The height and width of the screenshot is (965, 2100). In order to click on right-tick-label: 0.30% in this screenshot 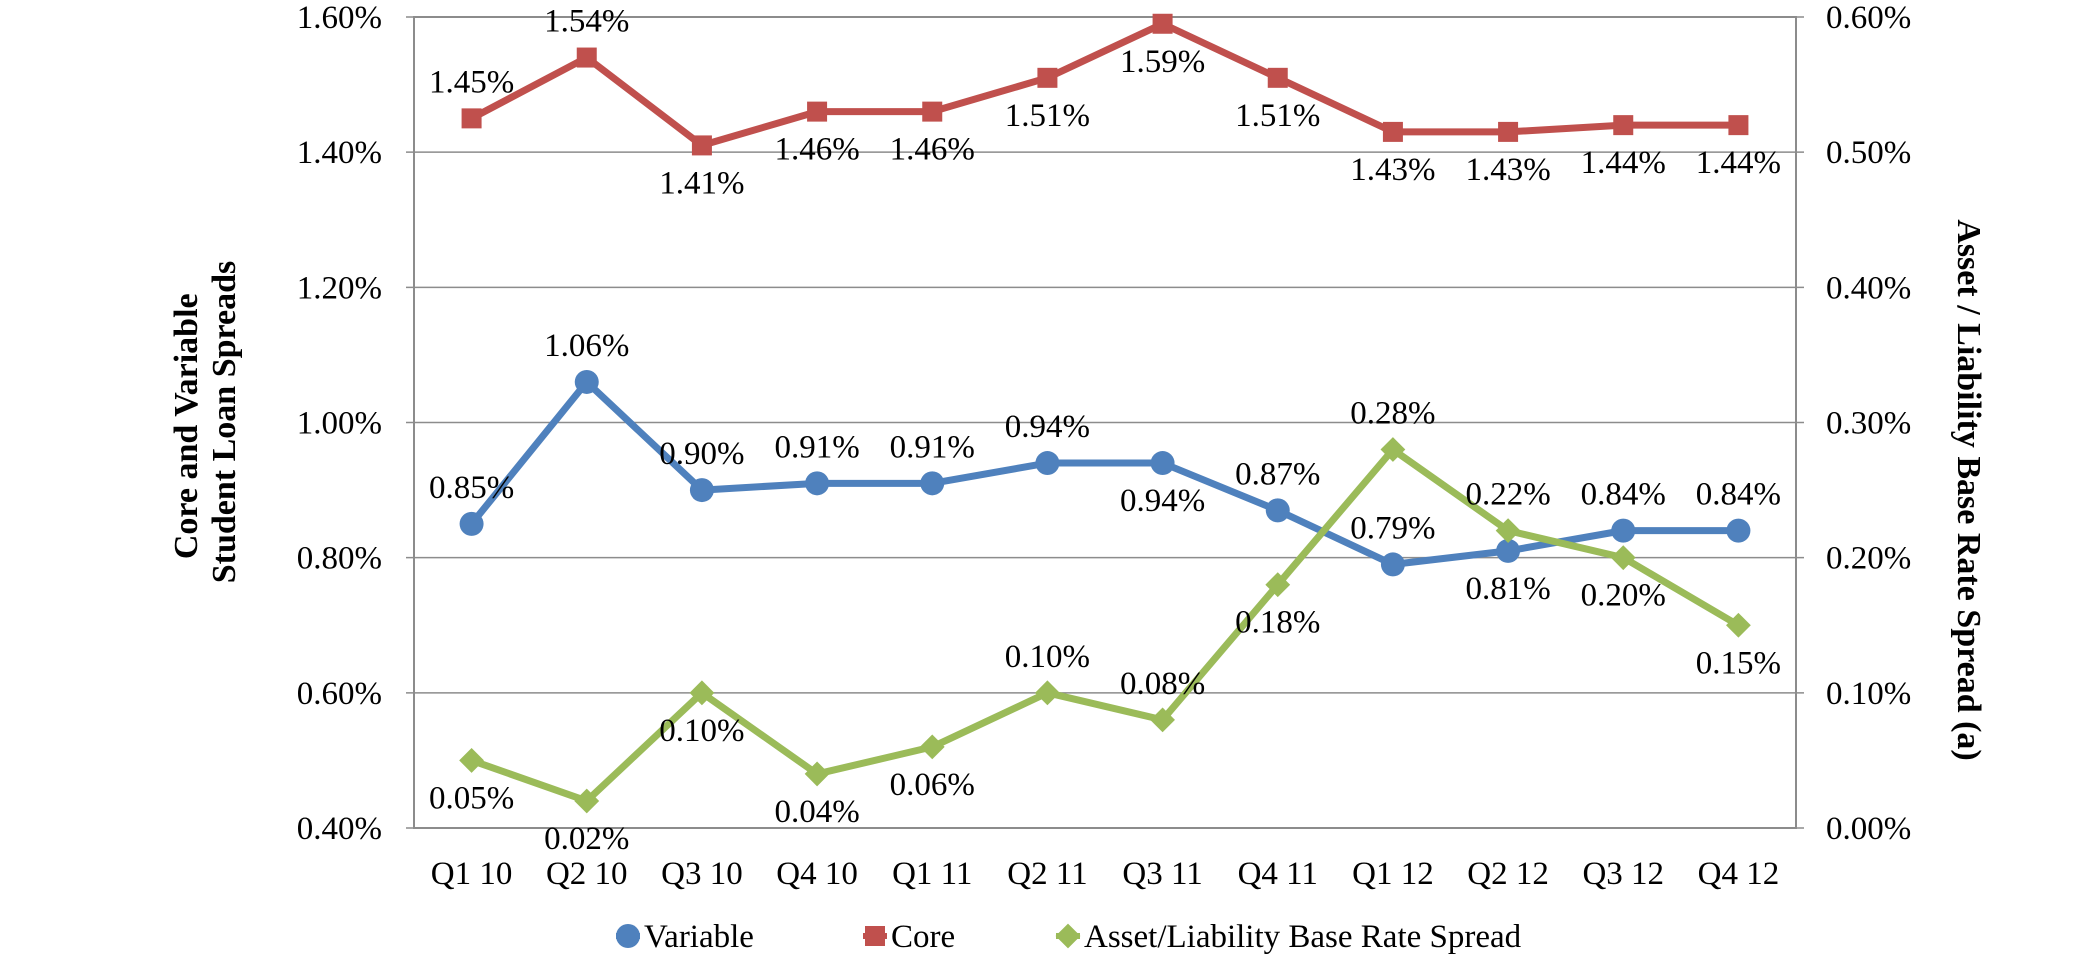, I will do `click(1868, 424)`.